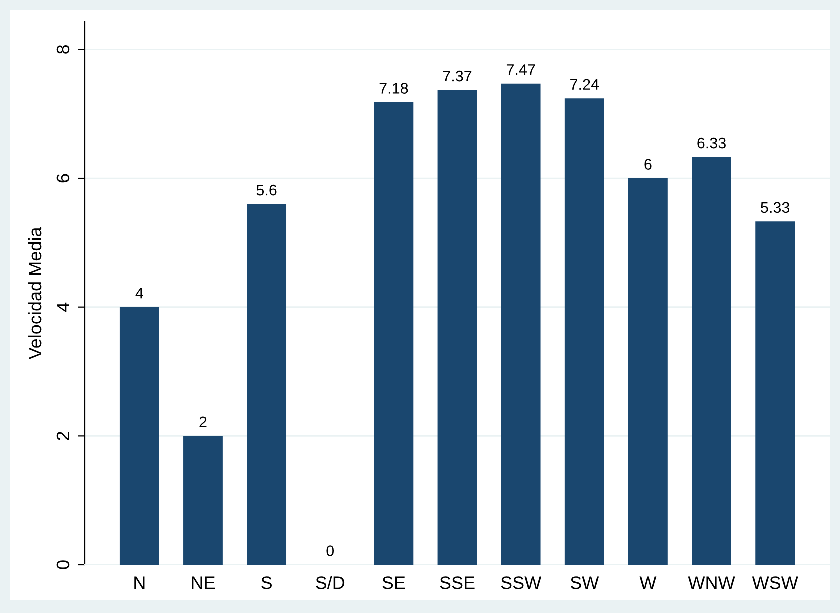  Describe the element at coordinates (140, 293) in the screenshot. I see `data-label: 4` at that location.